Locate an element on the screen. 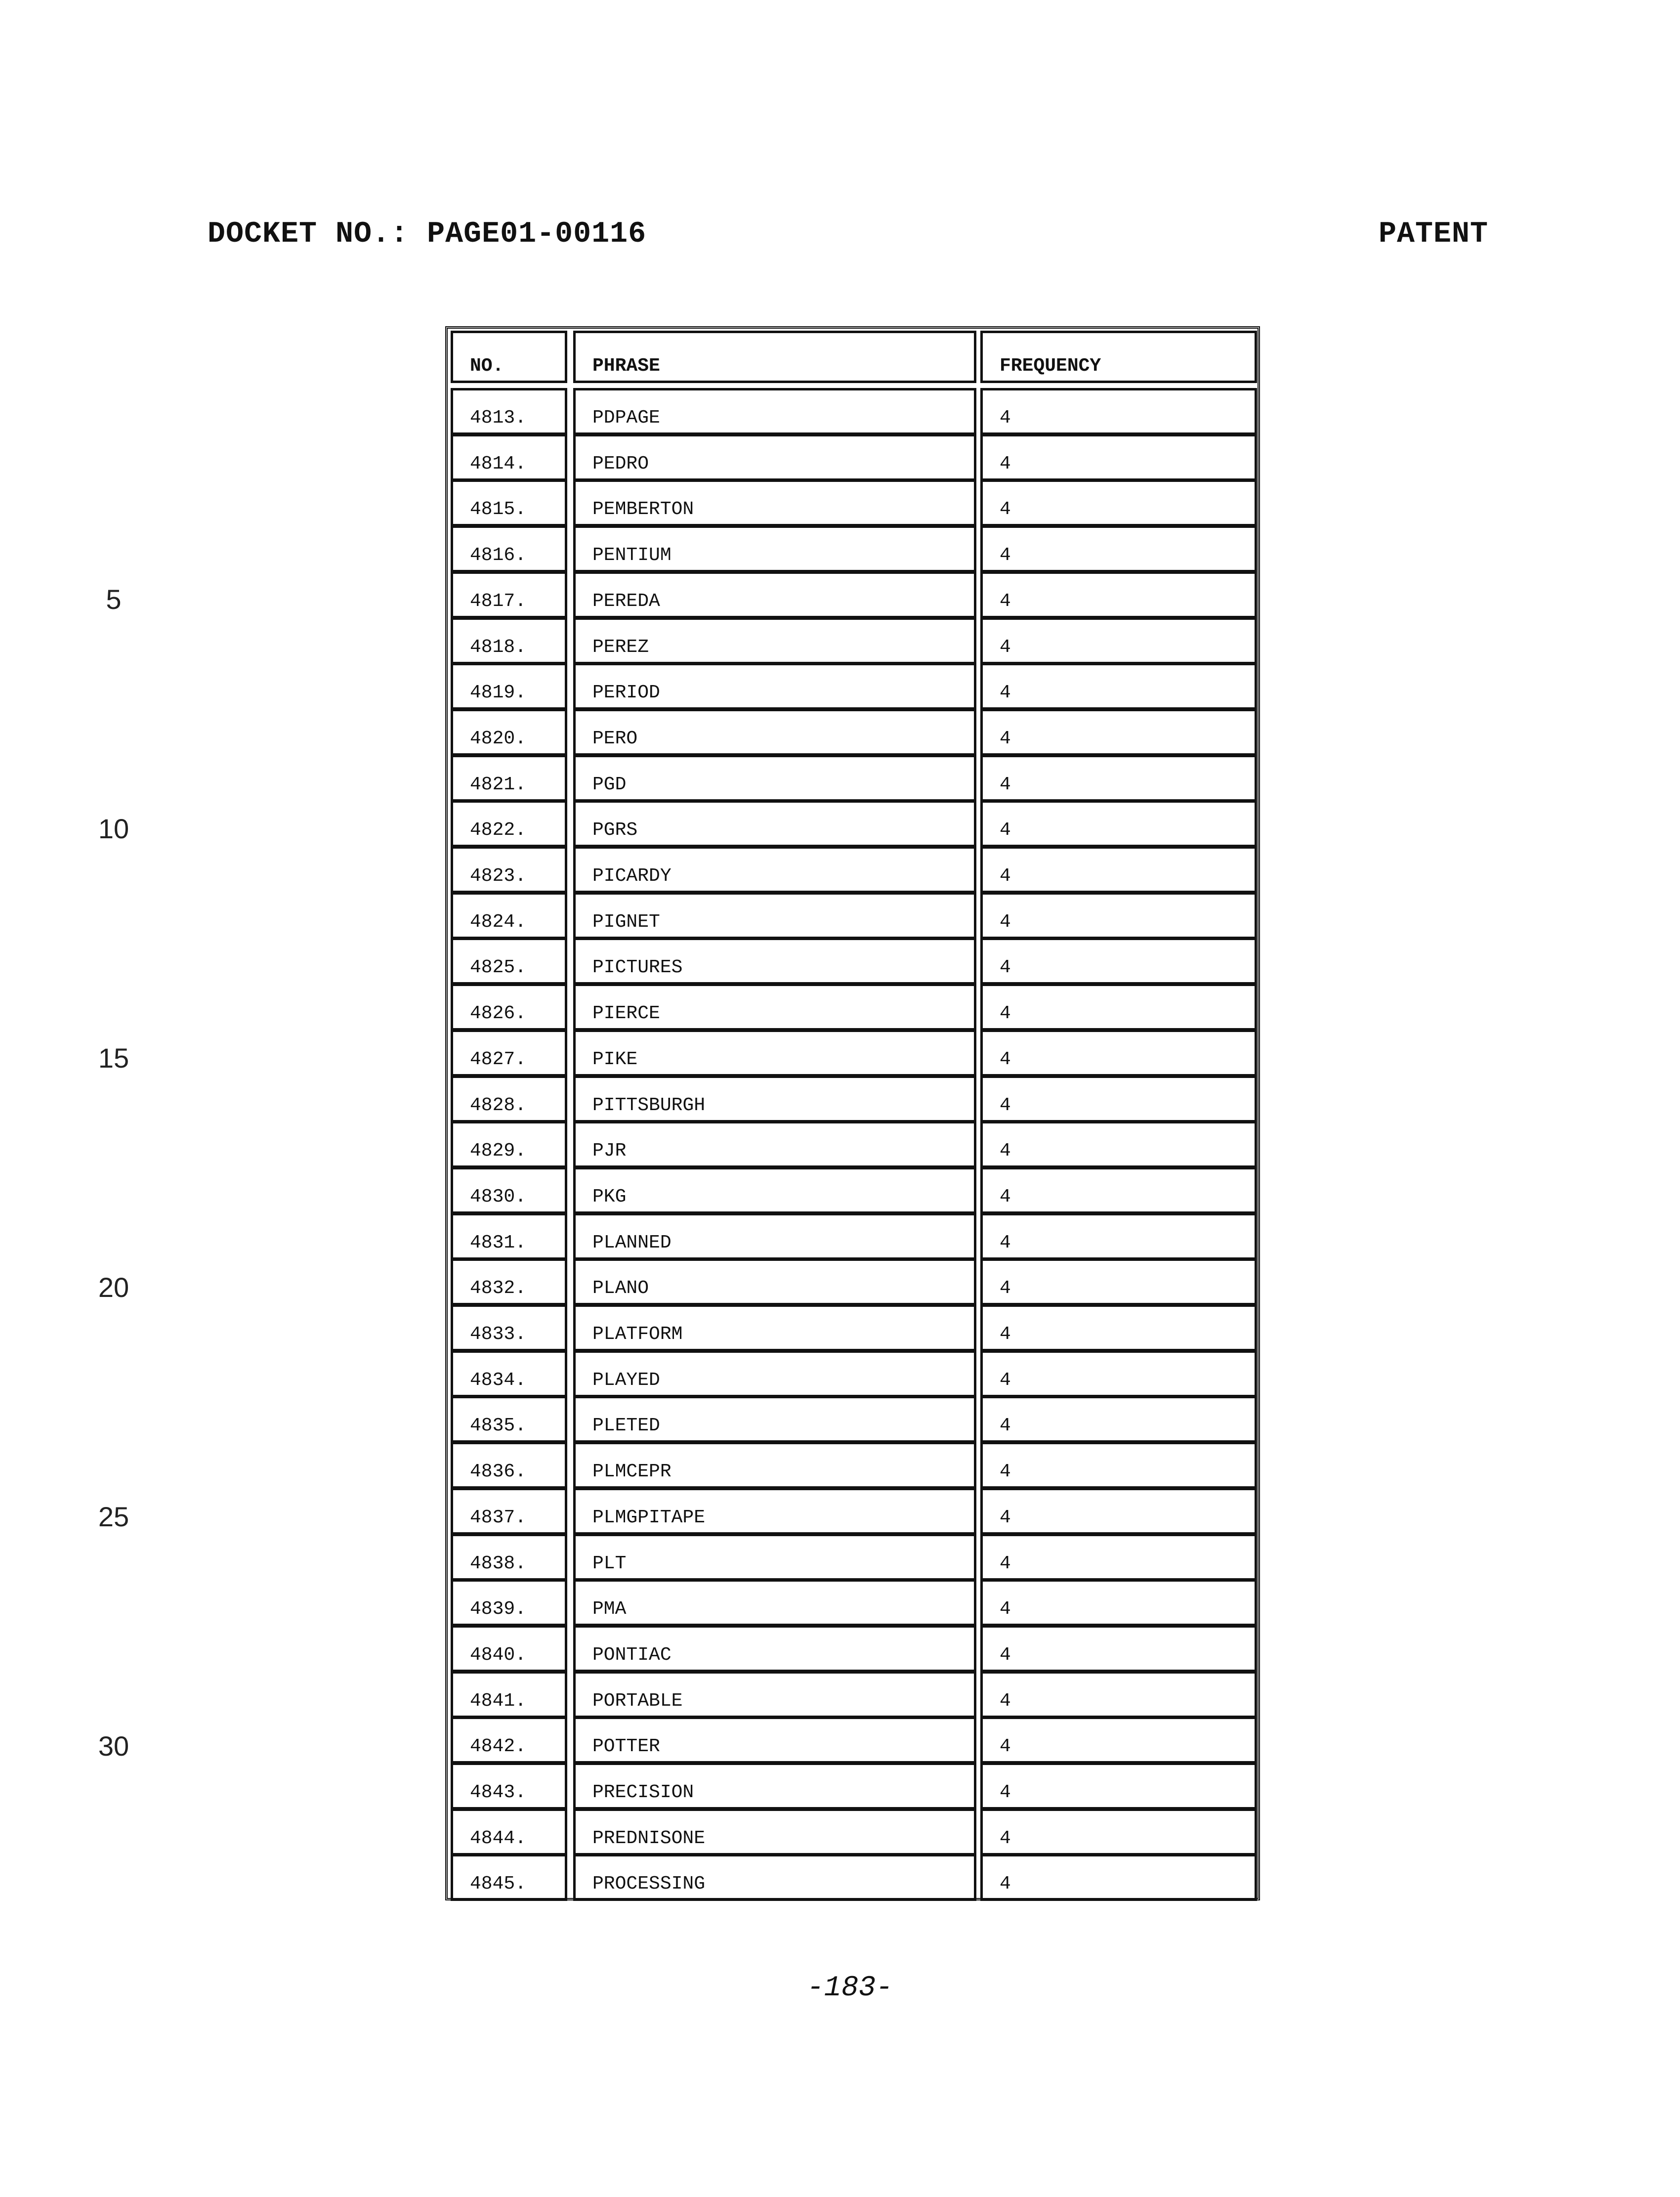 This screenshot has height=2197, width=1680. row-number: 4838. is located at coordinates (509, 1557).